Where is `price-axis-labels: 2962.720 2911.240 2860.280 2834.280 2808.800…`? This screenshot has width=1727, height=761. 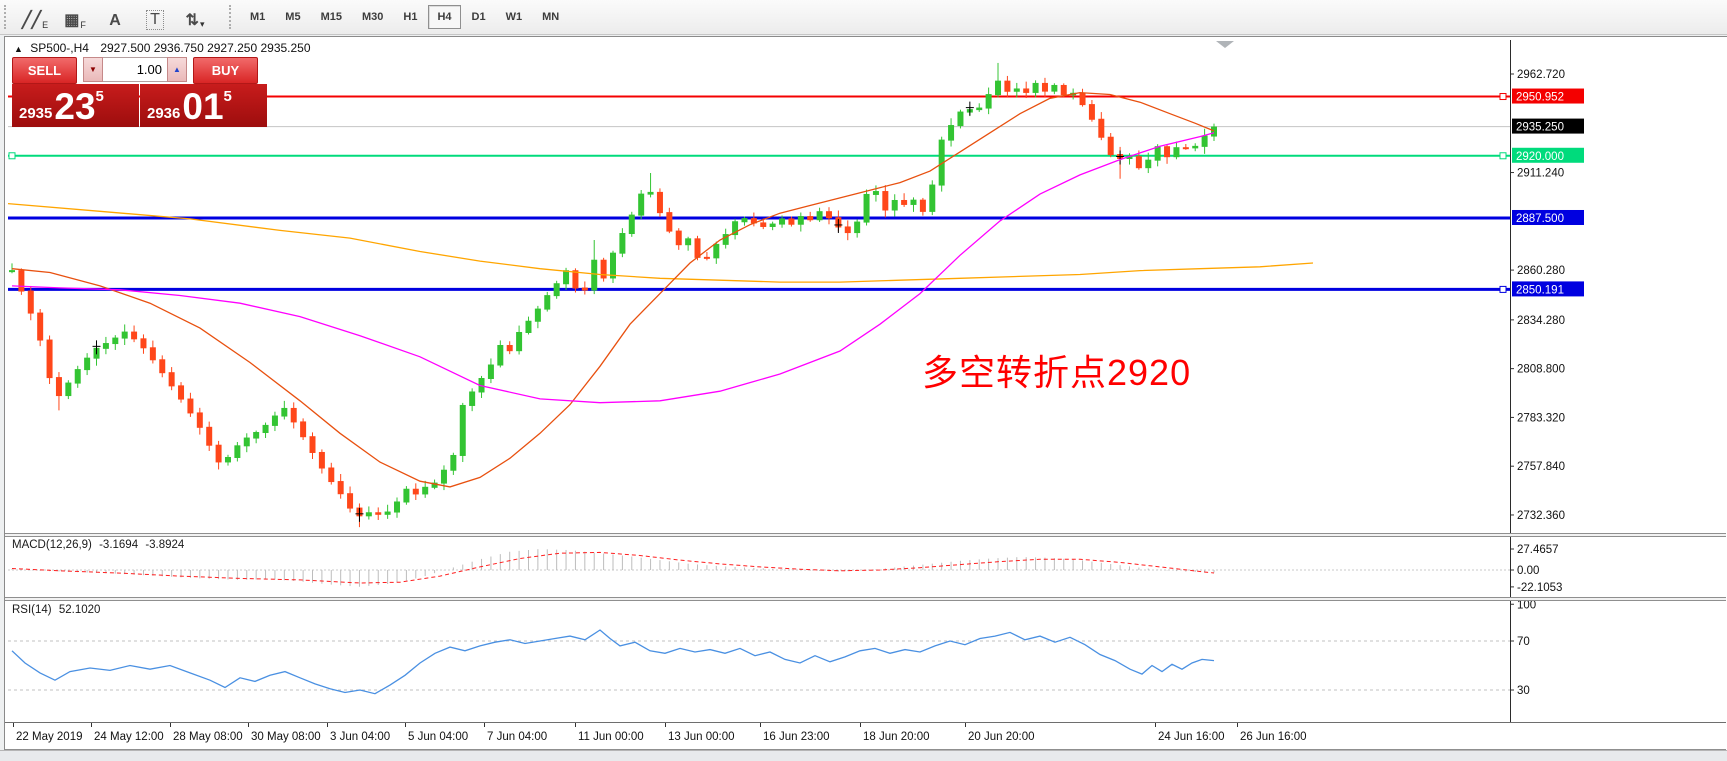
price-axis-labels: 2962.720 2911.240 2860.280 2834.280 2808.800… is located at coordinates (1547, 295).